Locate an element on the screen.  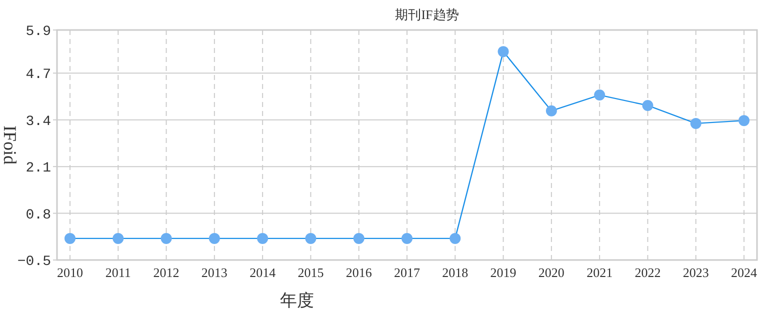
y-tick-label: 4.7 is located at coordinates (38, 75).